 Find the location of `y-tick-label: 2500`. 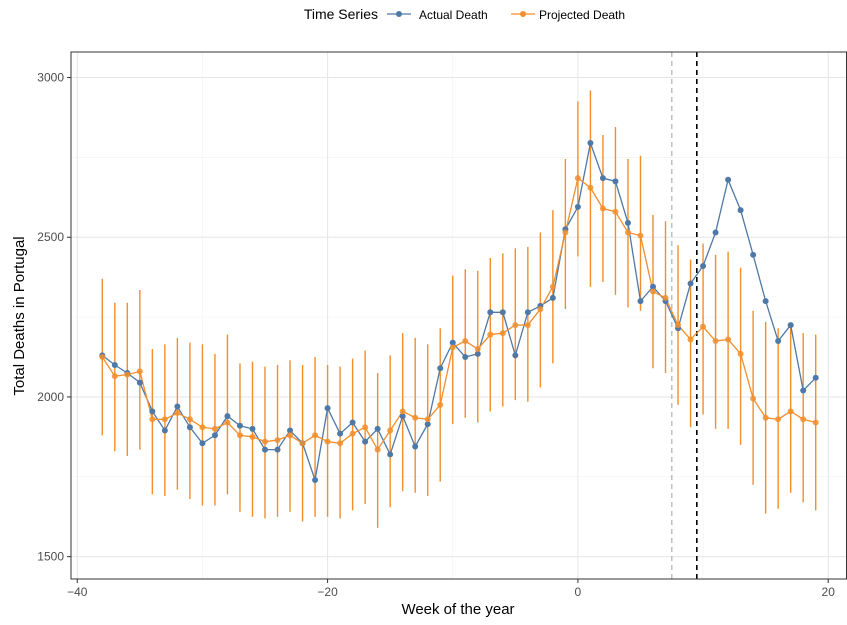

y-tick-label: 2500 is located at coordinates (50, 237).